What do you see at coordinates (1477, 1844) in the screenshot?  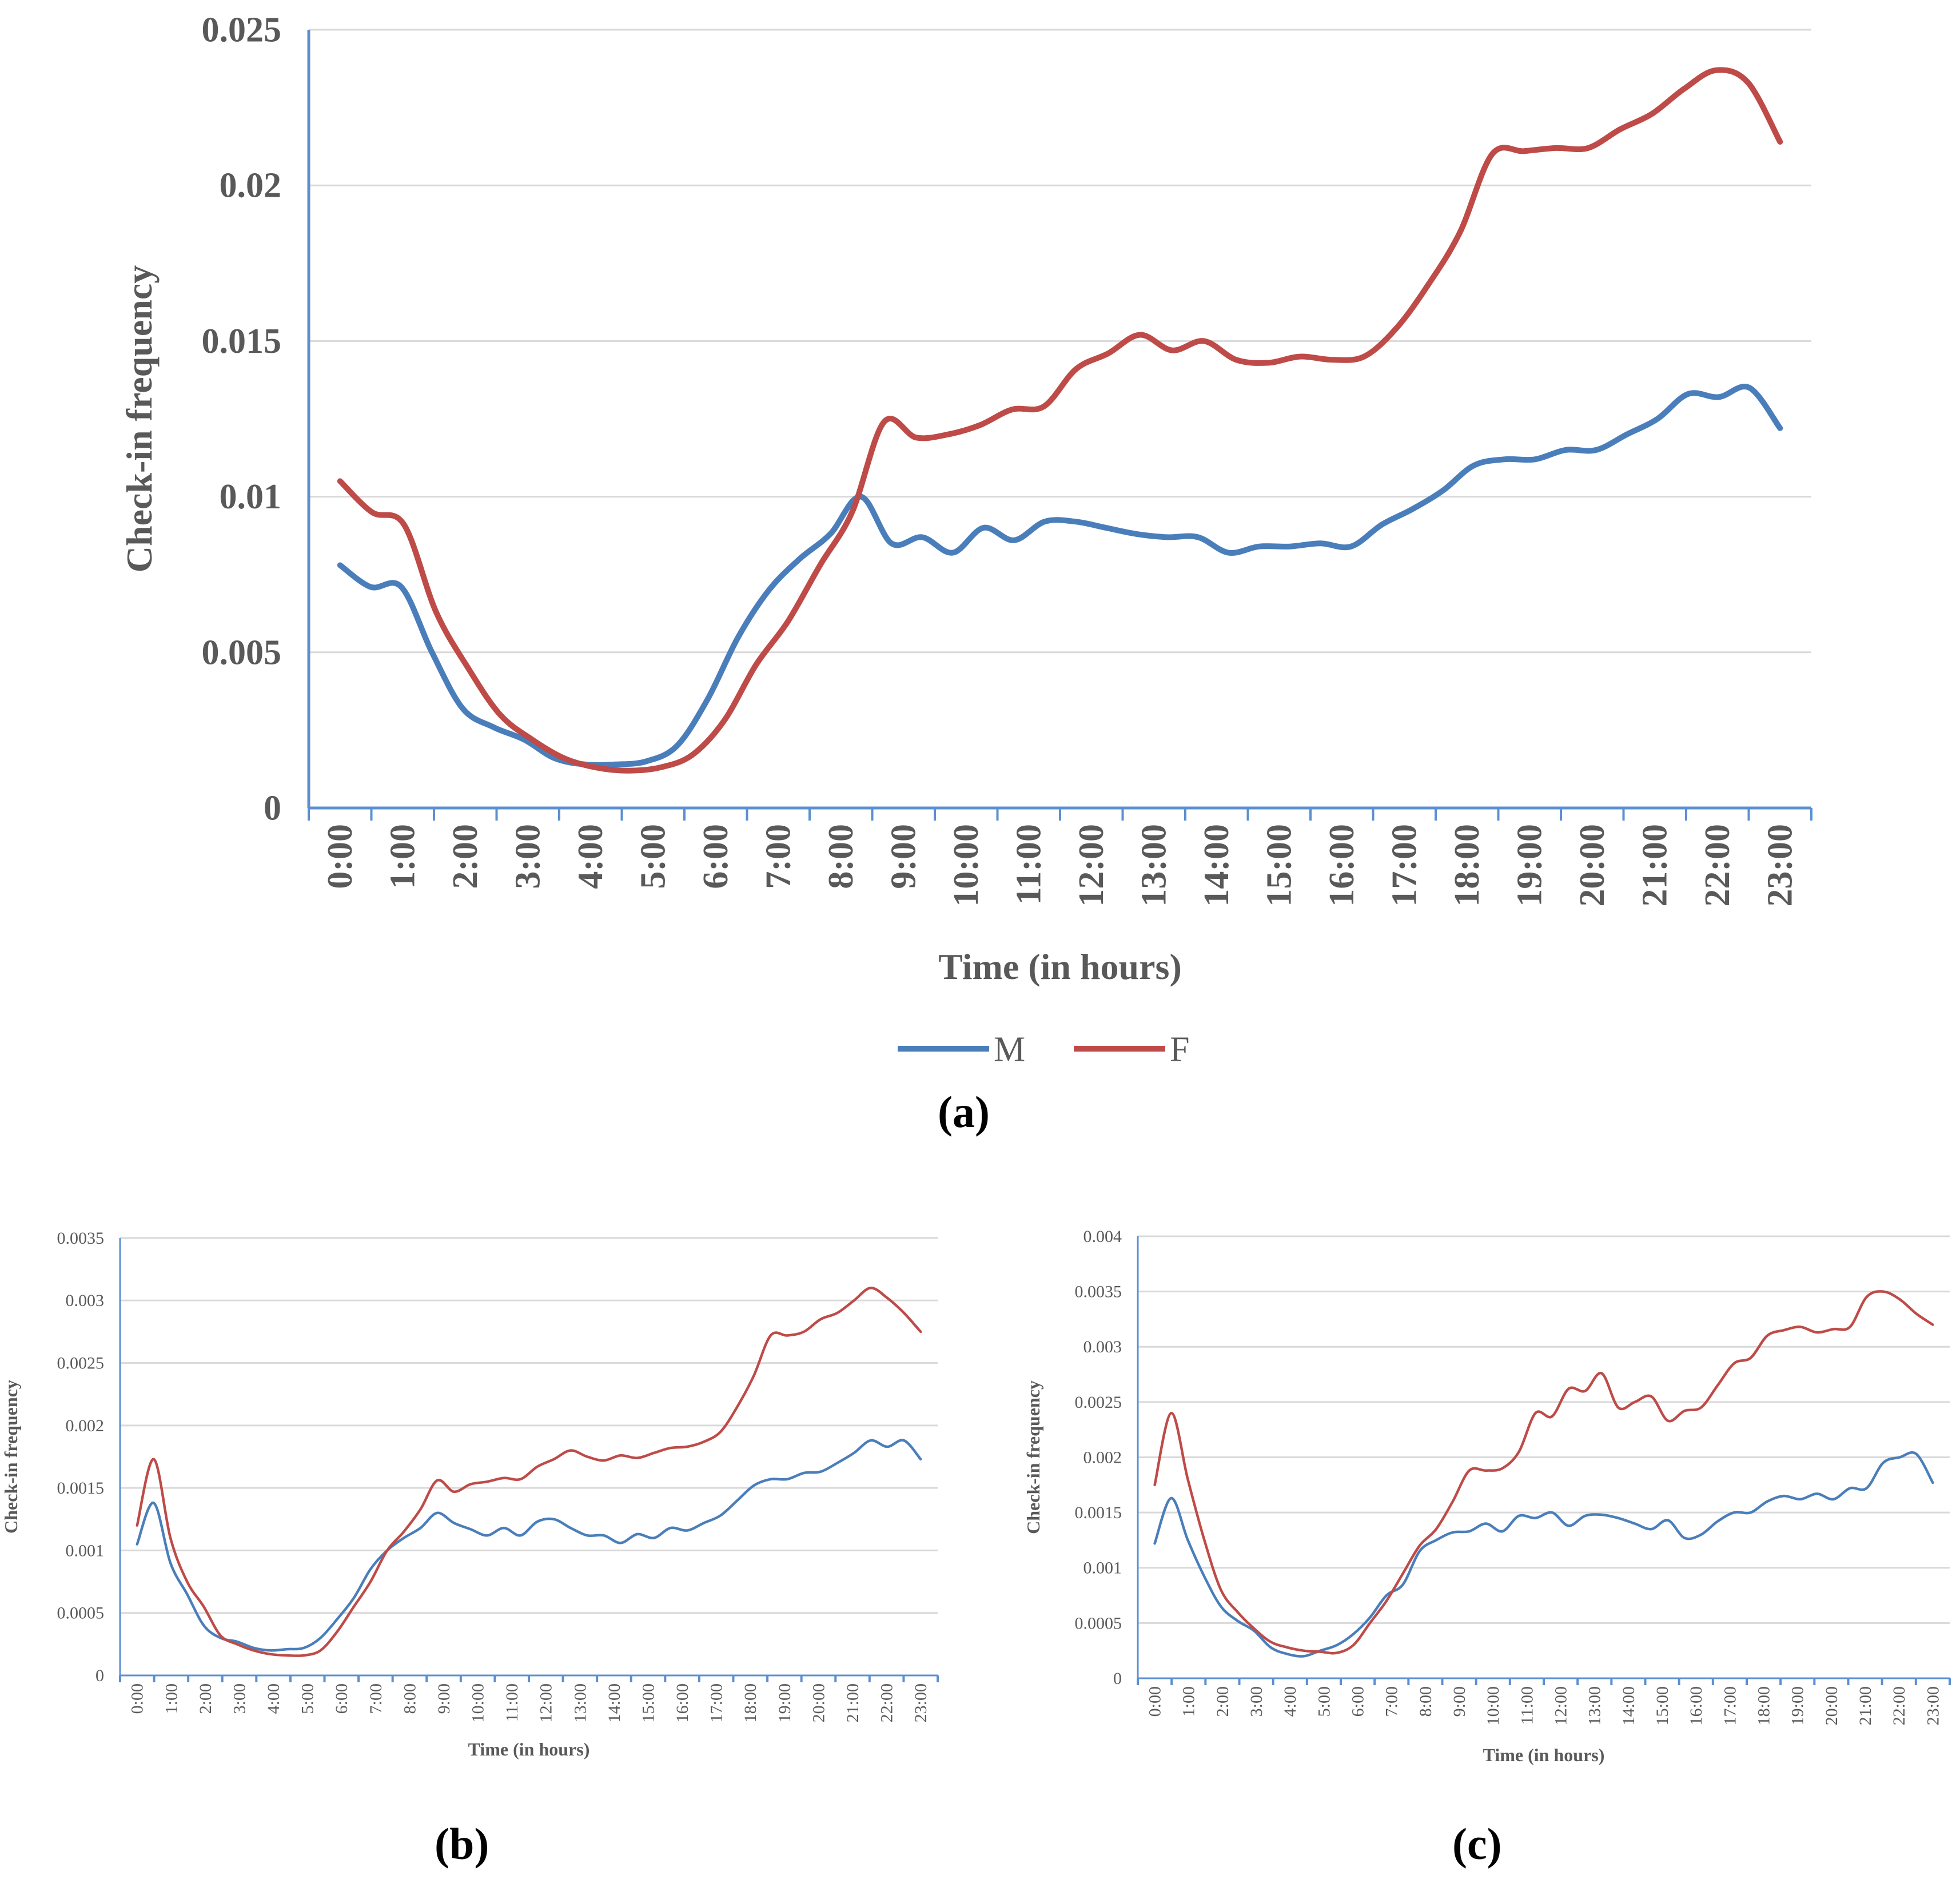 I see `caption-c: (c)` at bounding box center [1477, 1844].